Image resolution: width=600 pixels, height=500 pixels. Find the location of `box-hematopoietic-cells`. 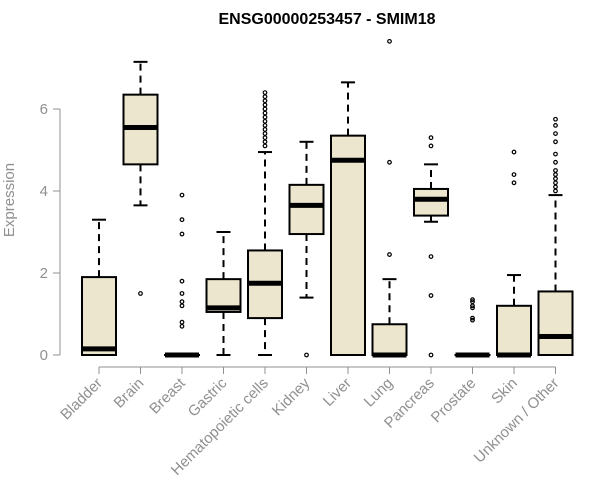

box-hematopoietic-cells is located at coordinates (265, 223).